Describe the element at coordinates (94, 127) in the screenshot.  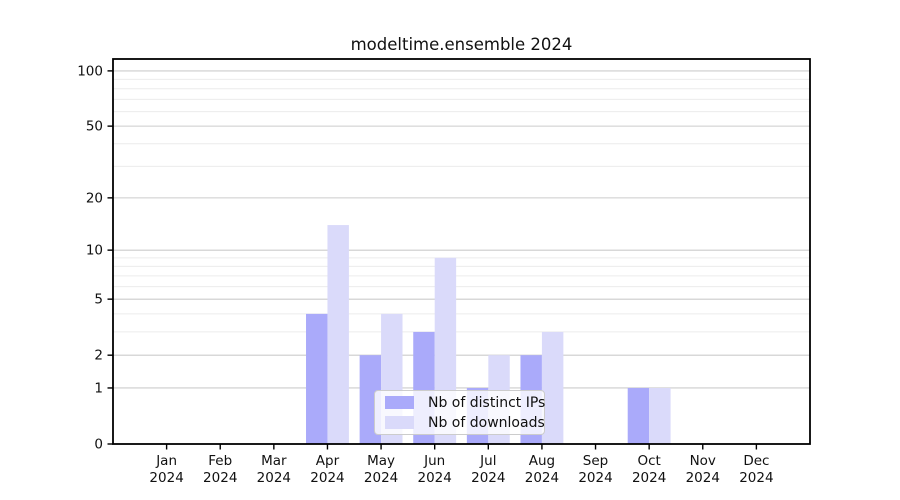
I see `y-tick-label: 50` at that location.